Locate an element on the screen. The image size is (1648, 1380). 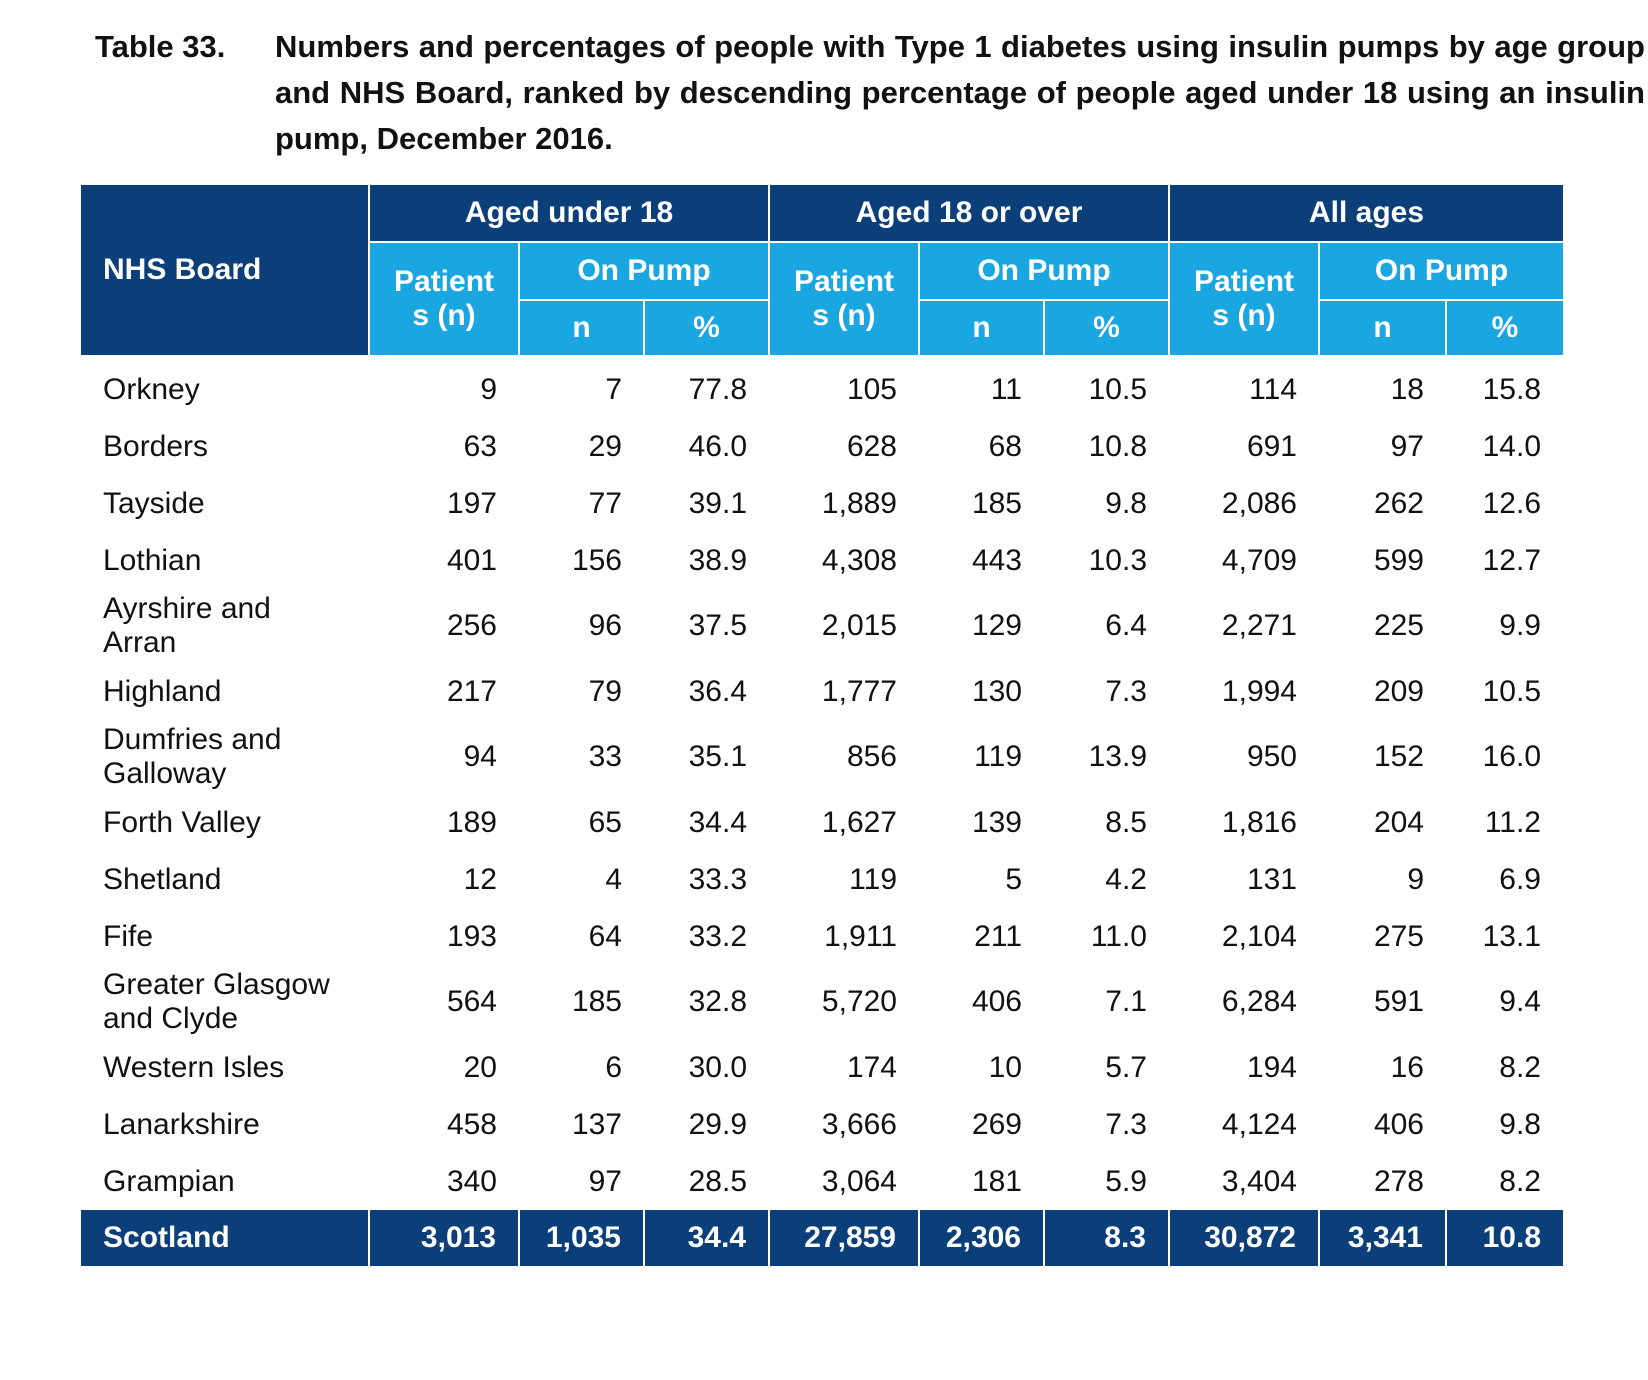
header-patients-under-18: Patient s (n) is located at coordinates (443, 298).